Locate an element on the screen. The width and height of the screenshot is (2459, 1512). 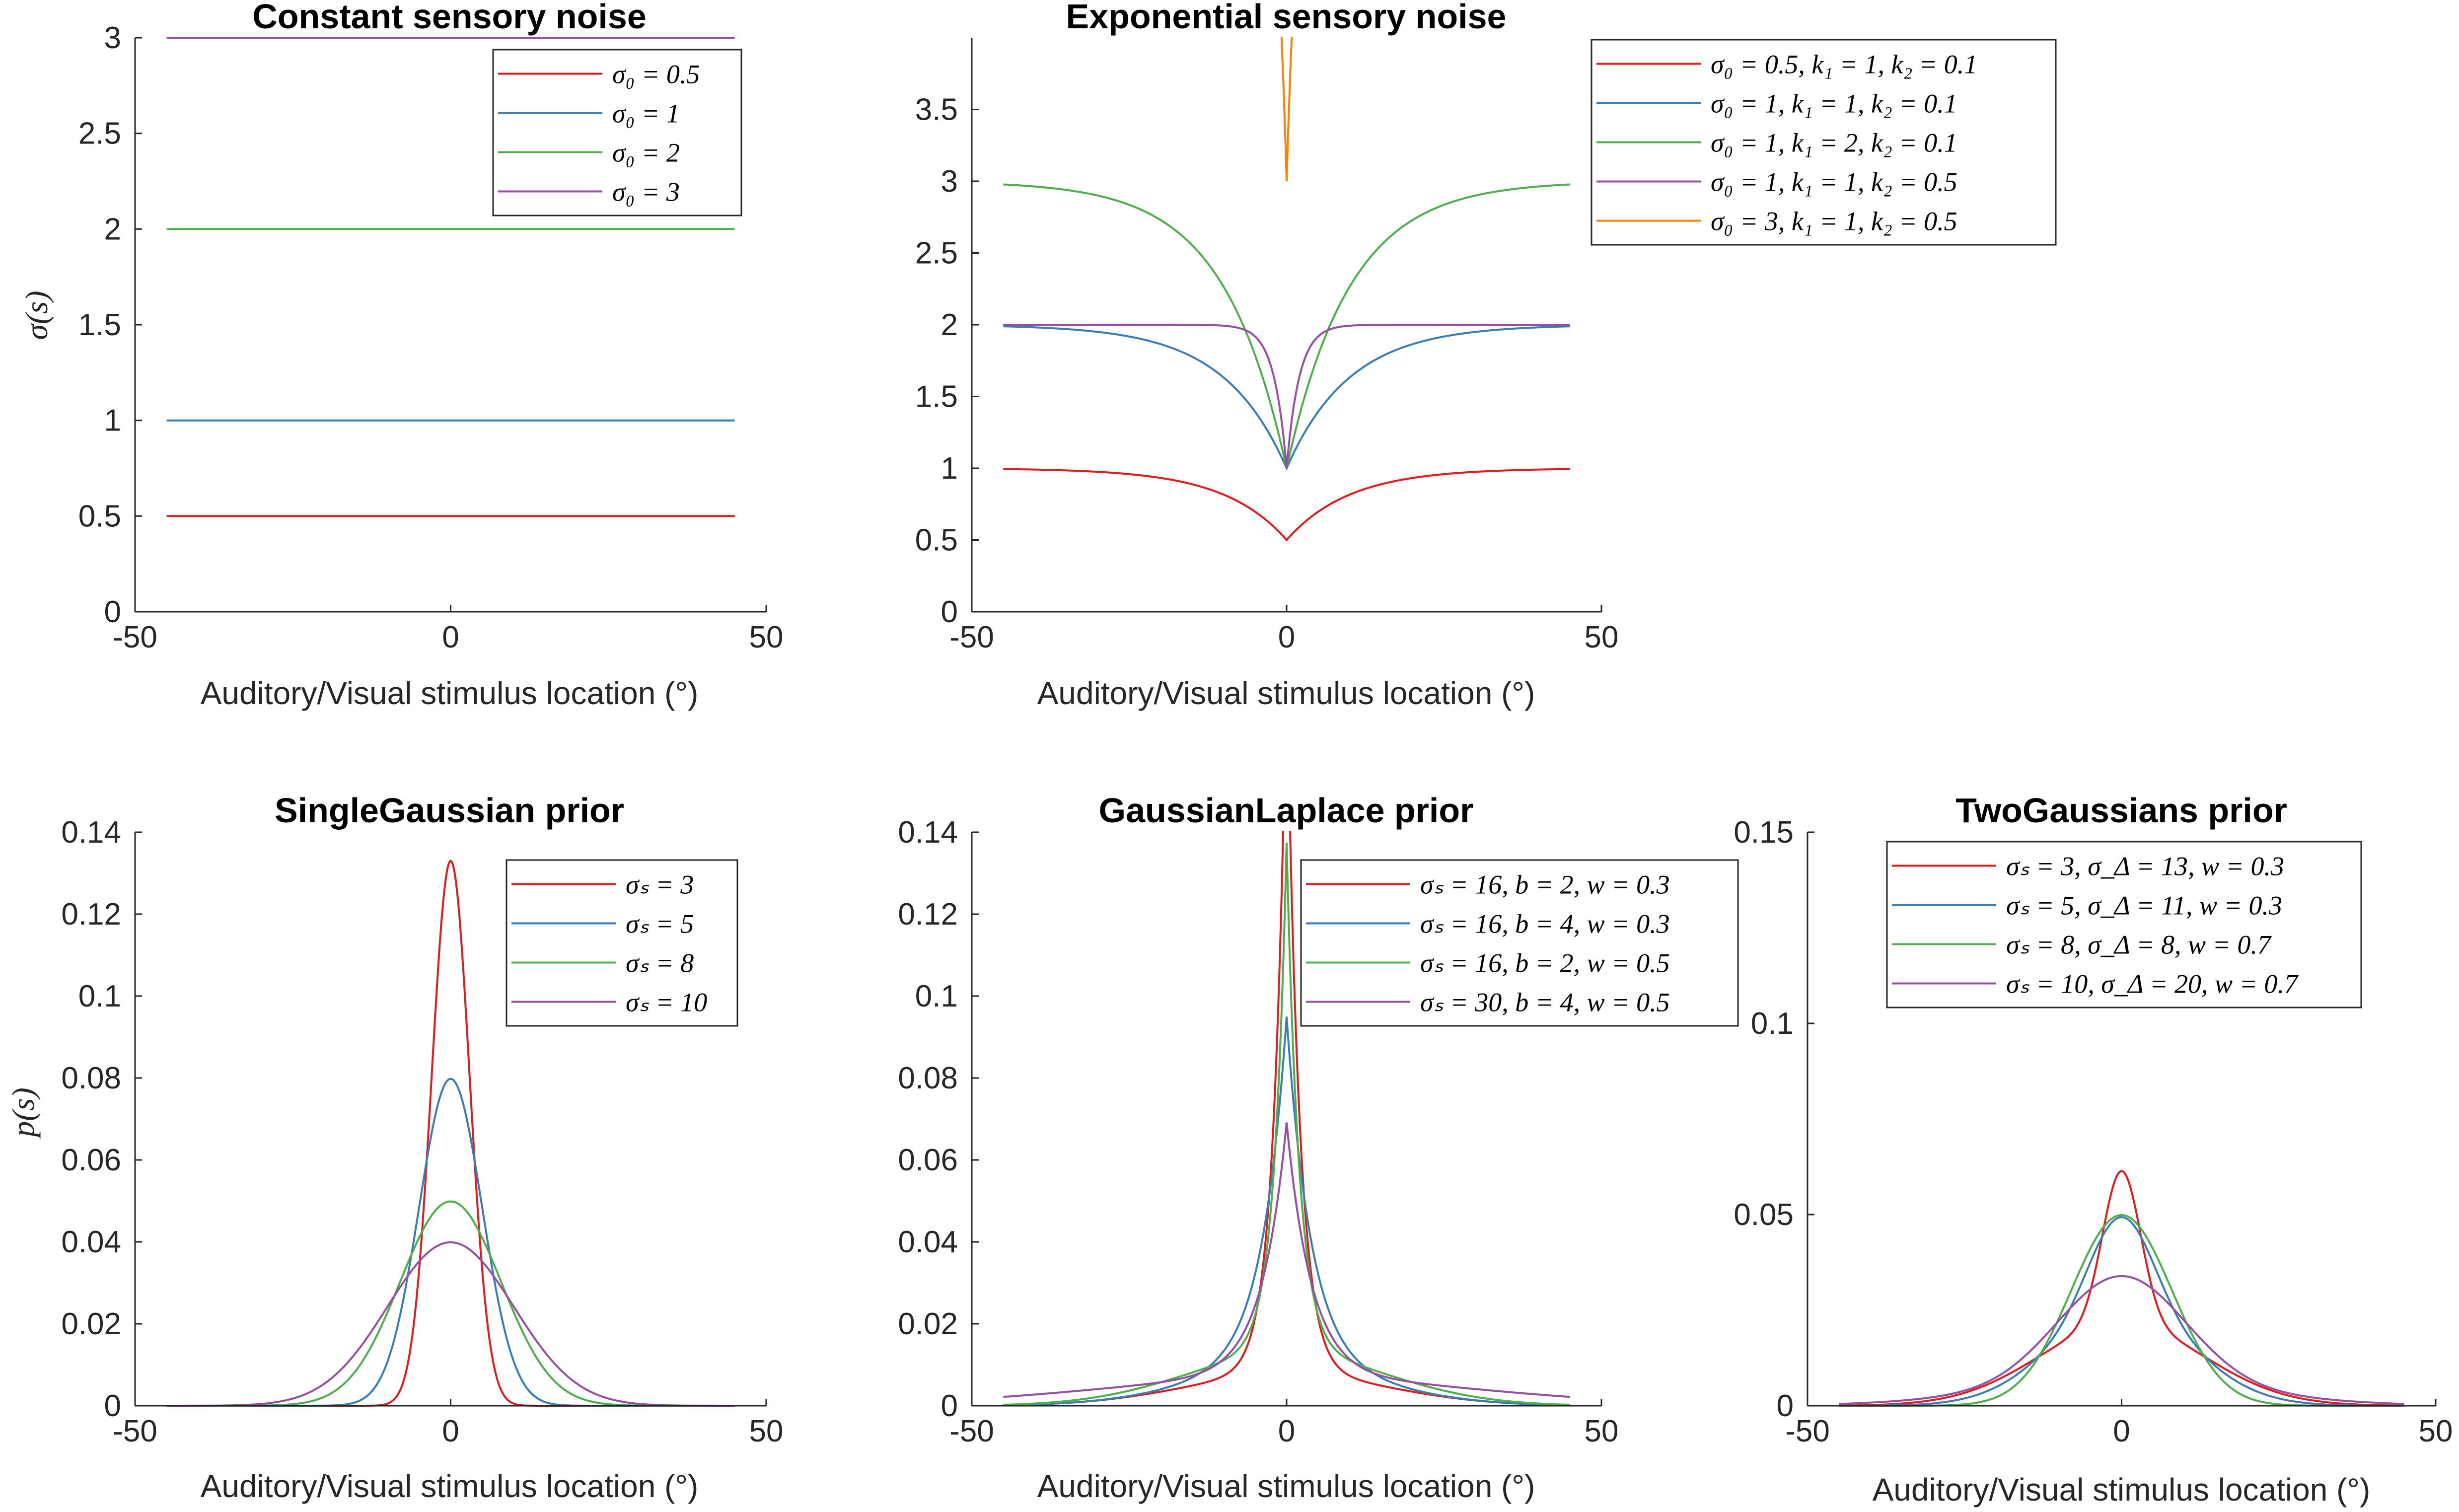
chart-title: Exponential sensory noise is located at coordinates (1287, 18).